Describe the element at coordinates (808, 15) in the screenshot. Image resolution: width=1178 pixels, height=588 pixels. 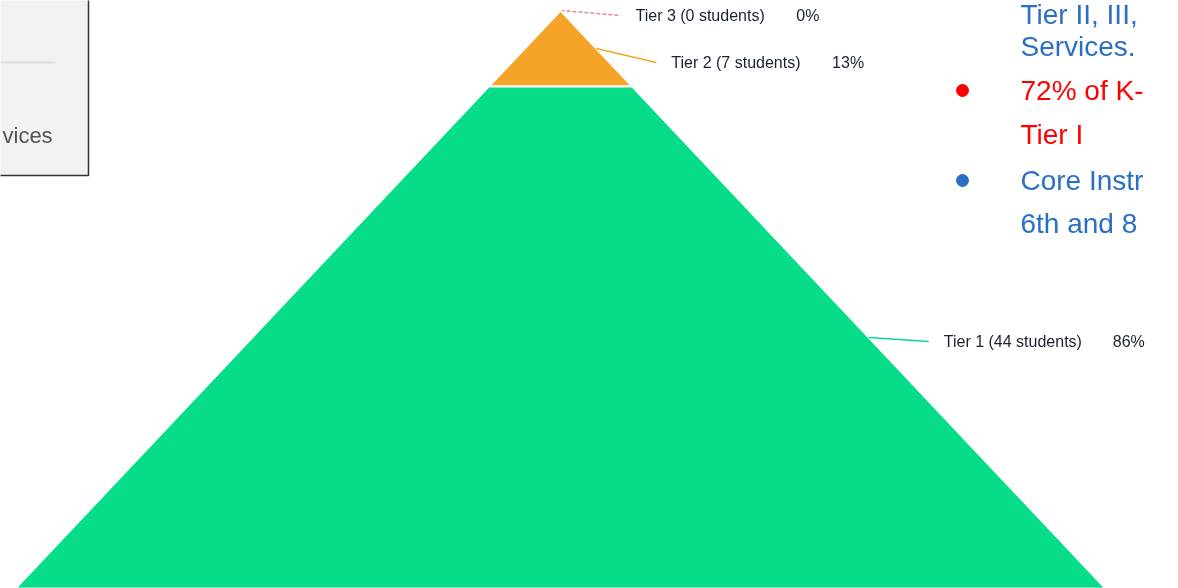
I see `data-label: 0%` at that location.